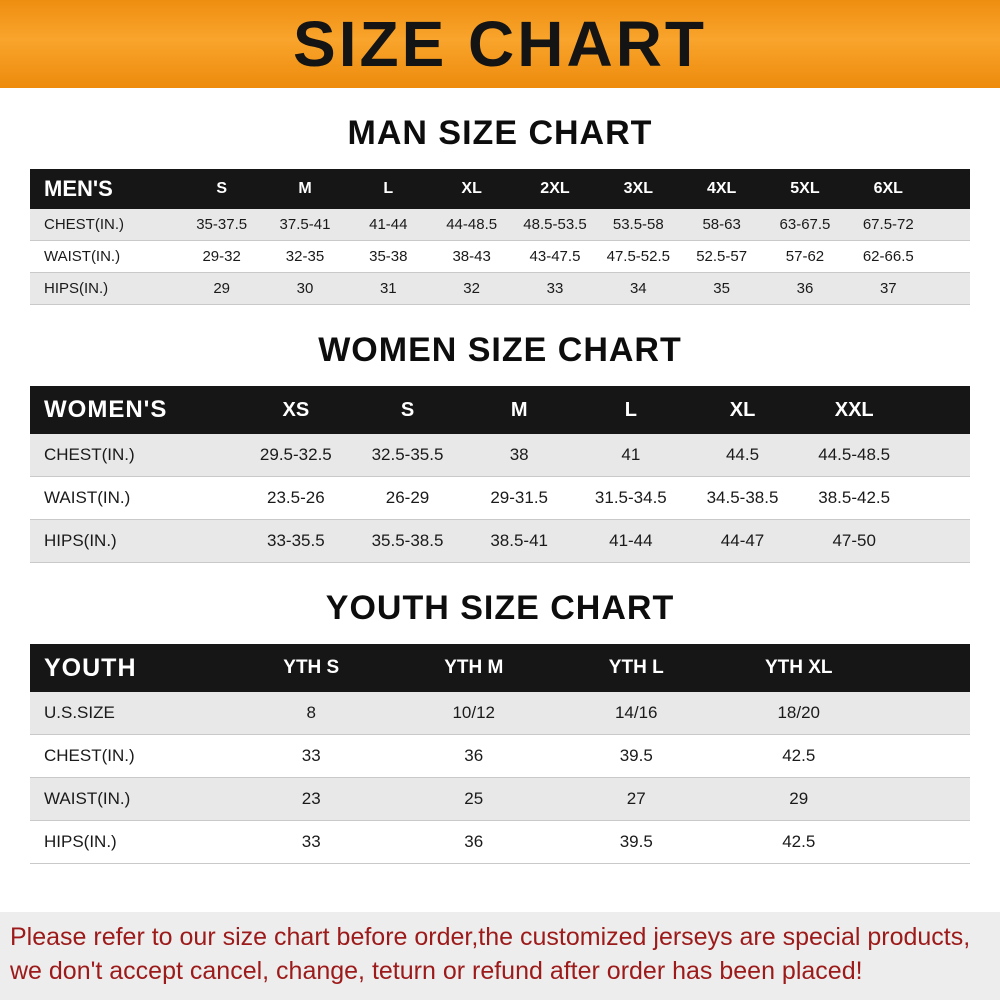 Image resolution: width=1000 pixels, height=1000 pixels. I want to click on cell: 18/20, so click(799, 712).